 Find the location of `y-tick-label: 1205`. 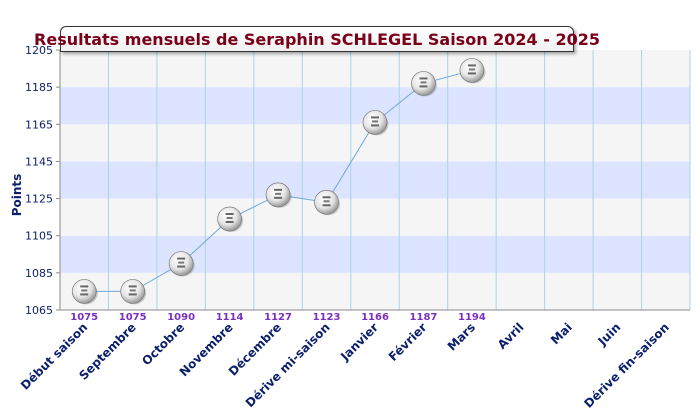

y-tick-label: 1205 is located at coordinates (39, 50).